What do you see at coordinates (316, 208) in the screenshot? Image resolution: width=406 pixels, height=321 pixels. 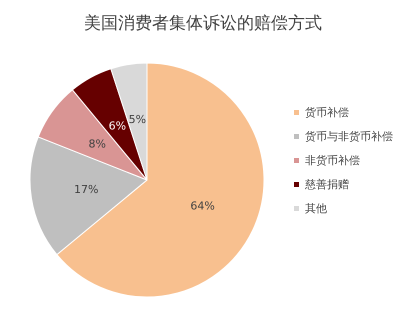 I see `legend-label: 其他` at bounding box center [316, 208].